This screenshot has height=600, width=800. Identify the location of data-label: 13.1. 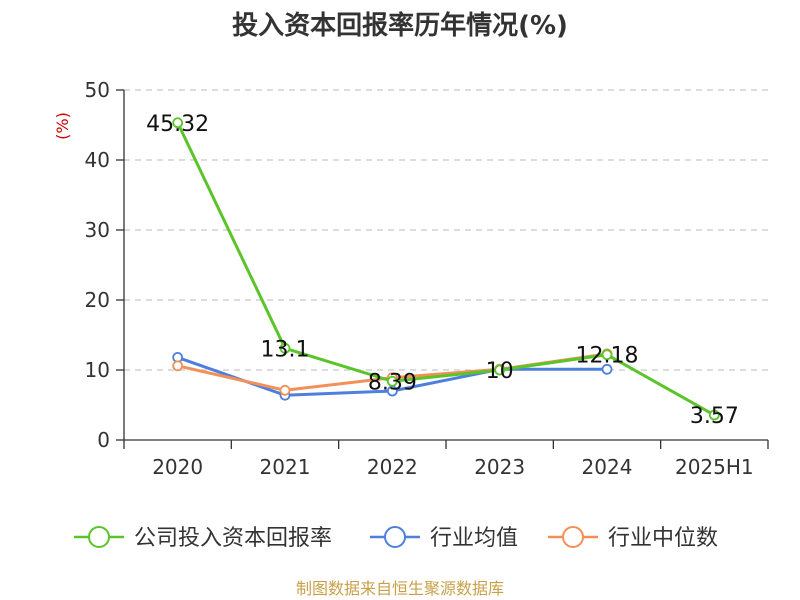
(285, 349).